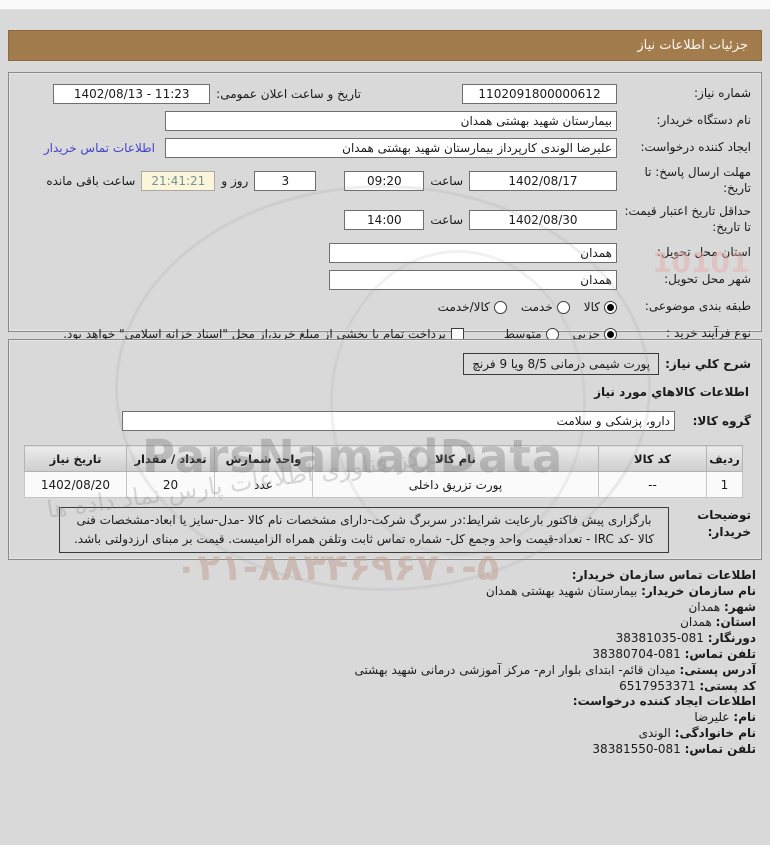 This screenshot has width=770, height=845. Describe the element at coordinates (463, 307) in the screenshot. I see `radio-goods-service-label: کالا/خدمت` at that location.